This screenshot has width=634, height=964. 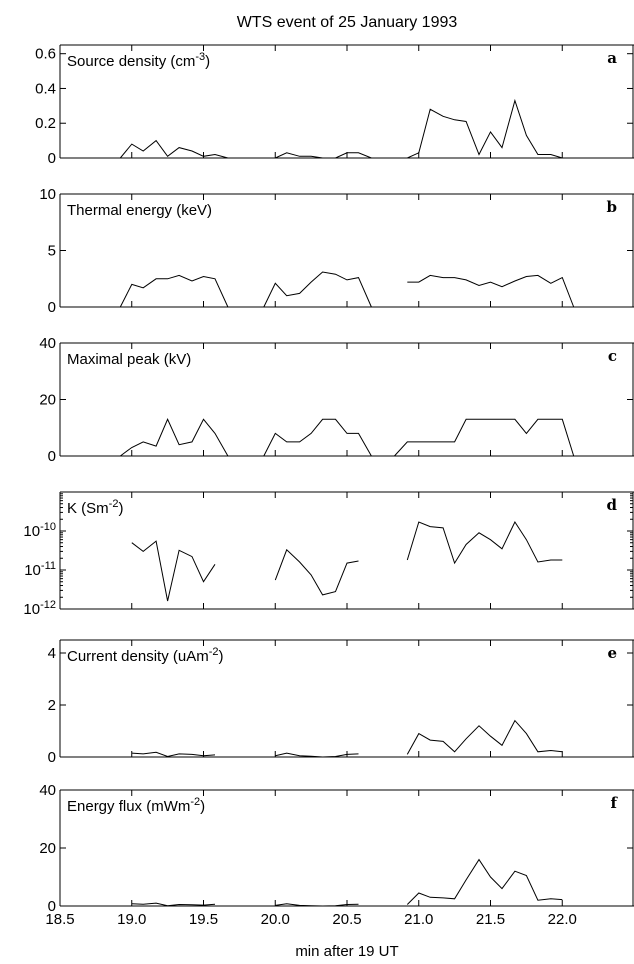 What do you see at coordinates (346, 919) in the screenshot?
I see `x-tick-label: 20.5` at bounding box center [346, 919].